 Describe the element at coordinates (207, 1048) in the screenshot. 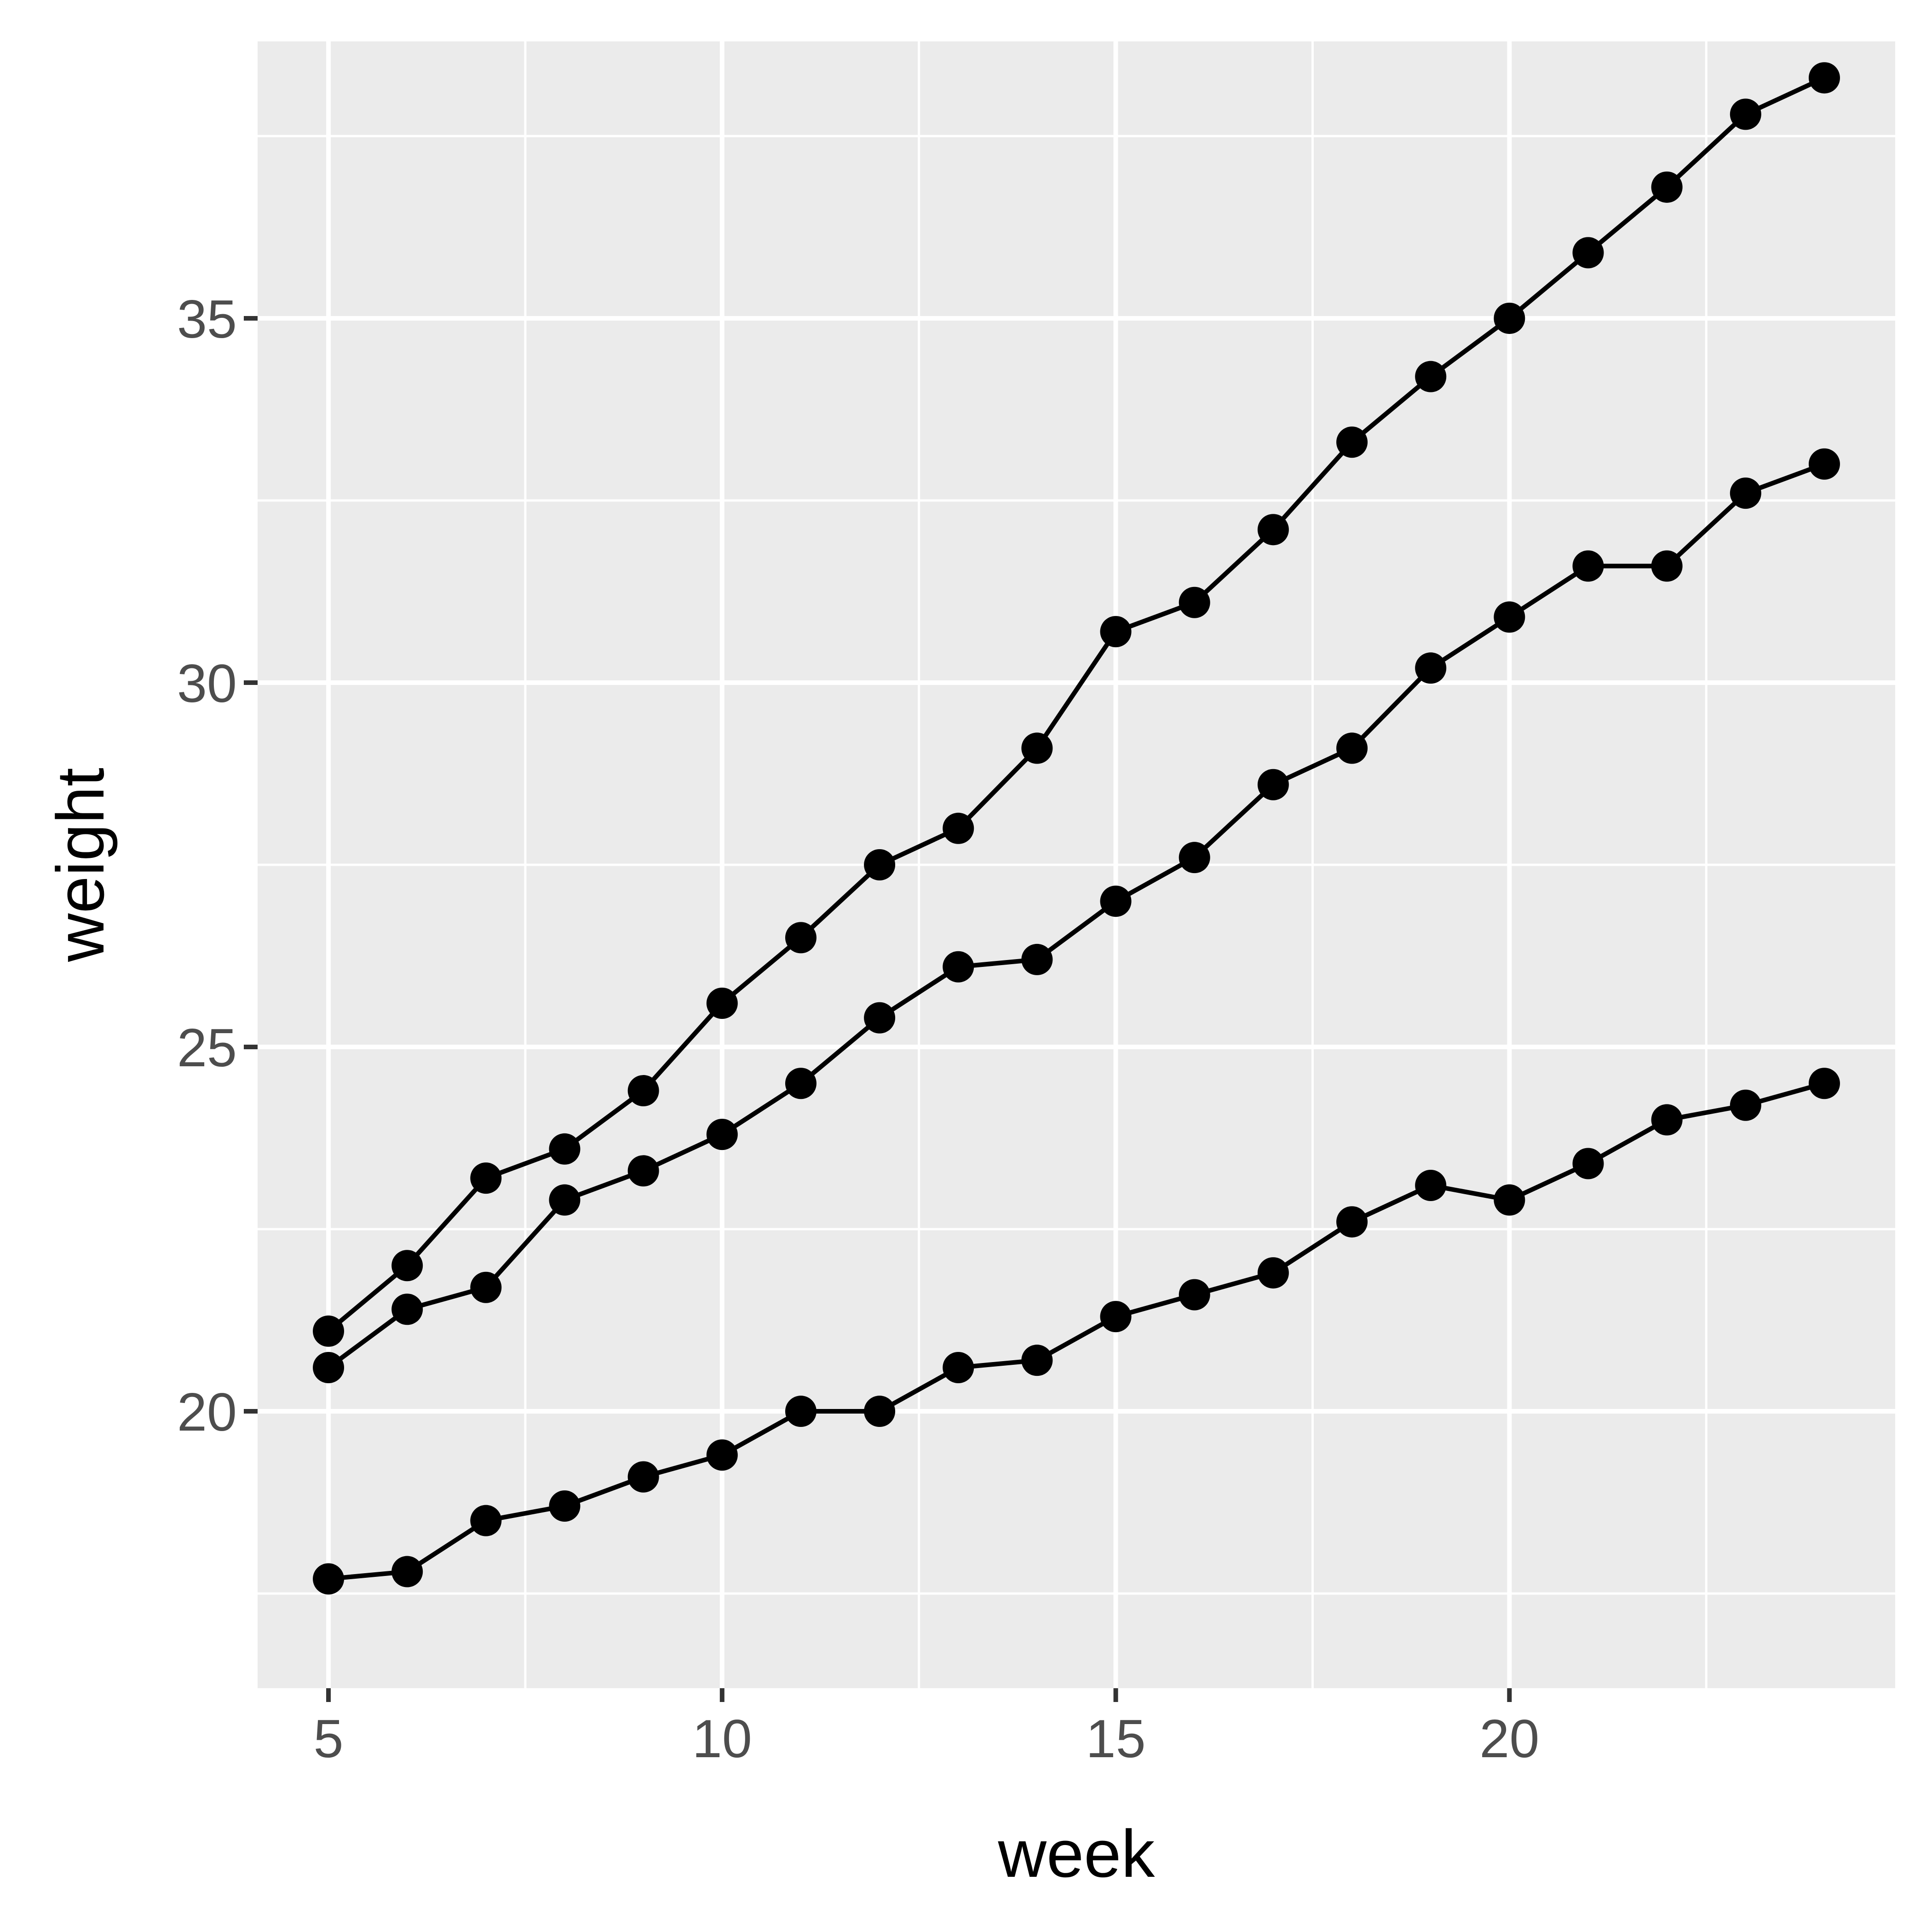

I see `y-tick-label: 25` at that location.